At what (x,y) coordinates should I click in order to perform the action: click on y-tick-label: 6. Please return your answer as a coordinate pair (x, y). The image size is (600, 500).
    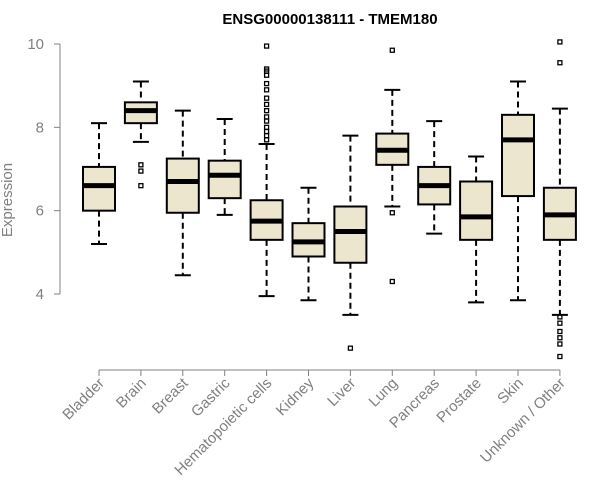
    Looking at the image, I should click on (40, 211).